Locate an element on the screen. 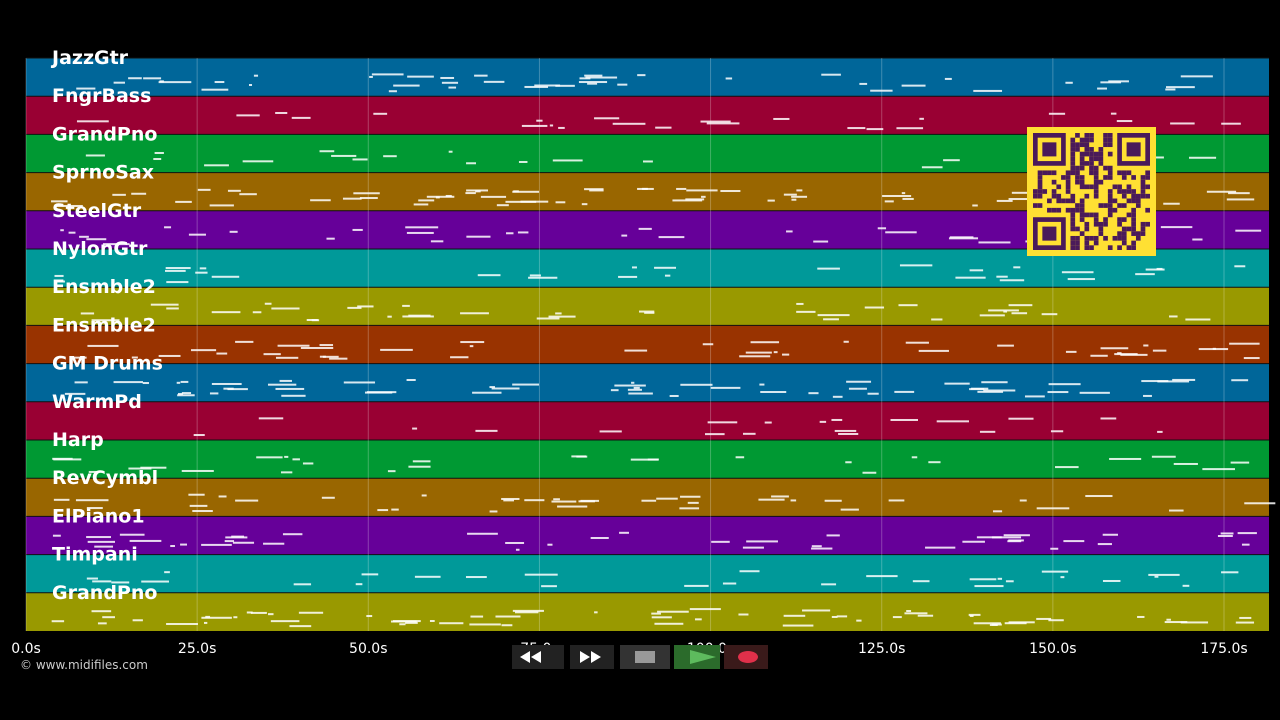 This screenshot has height=720, width=1280. qr-code is located at coordinates (1091, 191).